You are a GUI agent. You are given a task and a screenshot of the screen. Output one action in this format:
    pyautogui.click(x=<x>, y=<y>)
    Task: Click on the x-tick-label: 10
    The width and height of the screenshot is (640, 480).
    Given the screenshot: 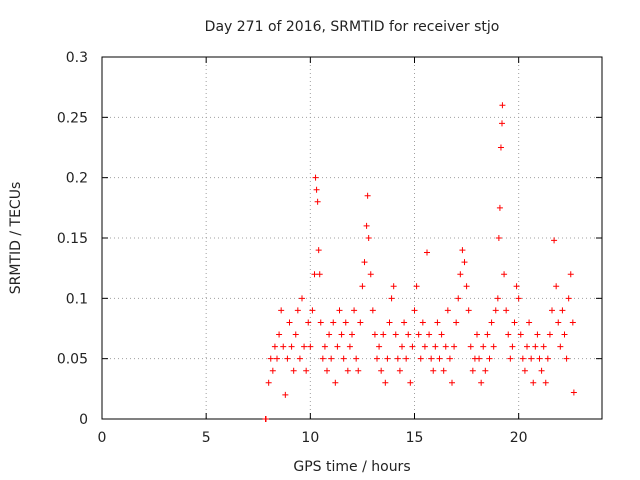 What is the action you would take?
    pyautogui.click(x=310, y=438)
    